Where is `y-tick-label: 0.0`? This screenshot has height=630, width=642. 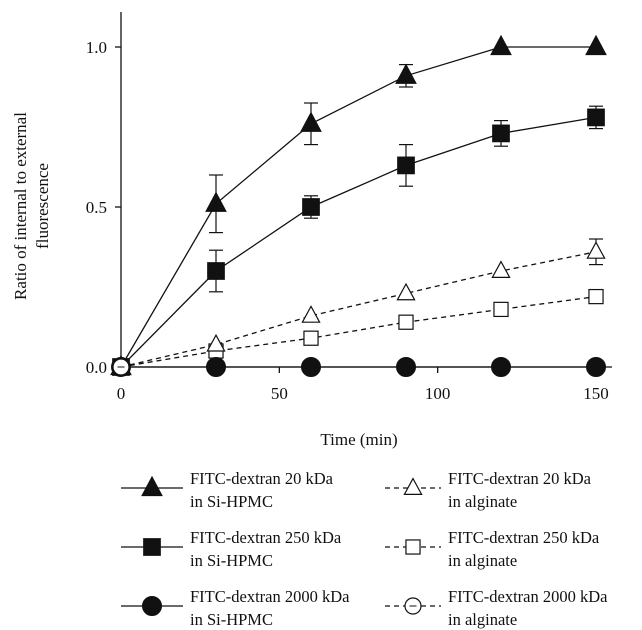
y-tick-label: 0.0 is located at coordinates (96, 367).